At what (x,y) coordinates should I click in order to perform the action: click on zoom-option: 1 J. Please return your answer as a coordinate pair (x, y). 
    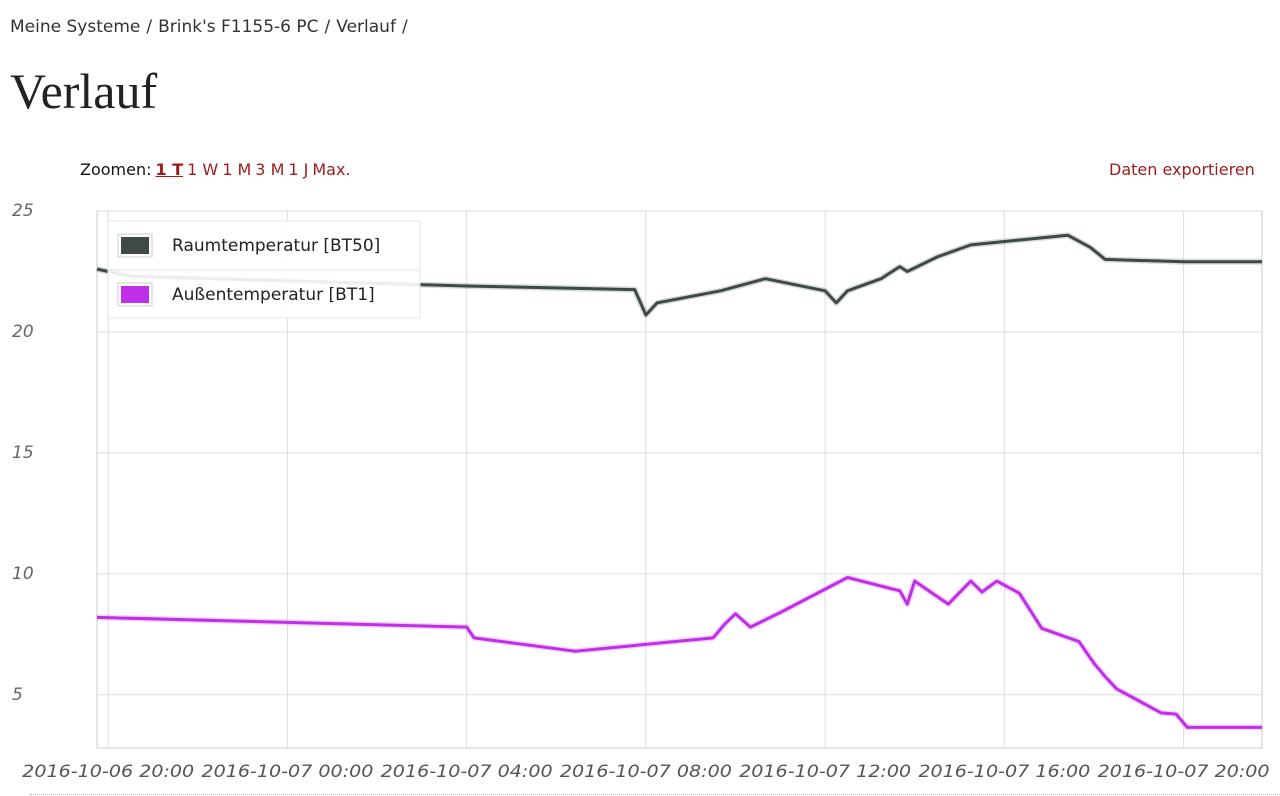
    Looking at the image, I should click on (298, 169).